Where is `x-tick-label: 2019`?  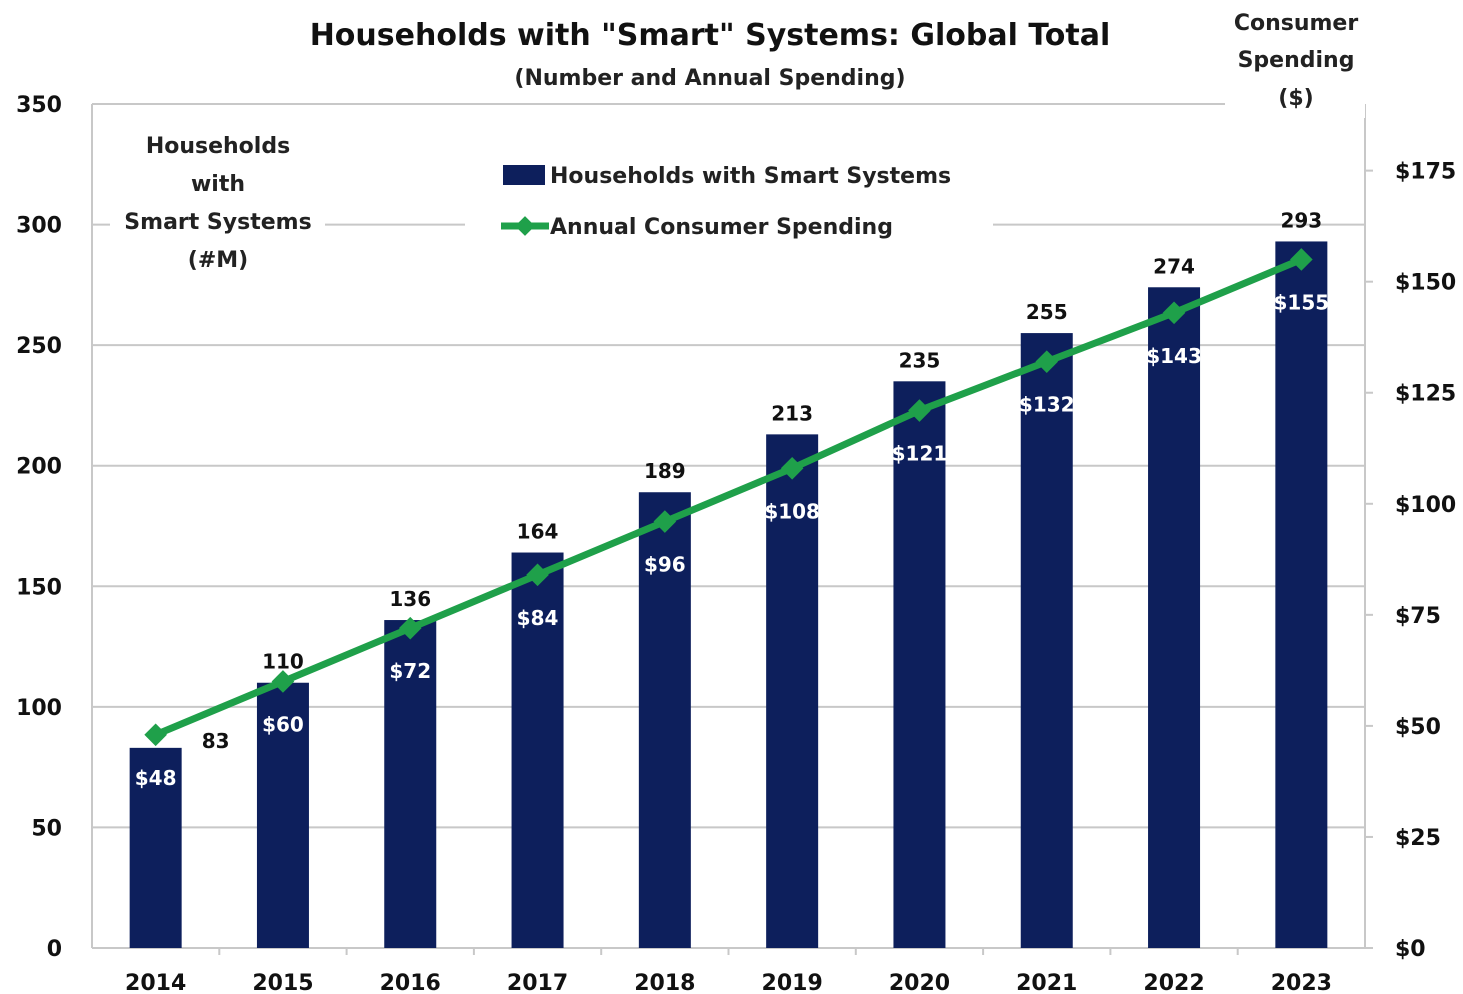 x-tick-label: 2019 is located at coordinates (792, 982).